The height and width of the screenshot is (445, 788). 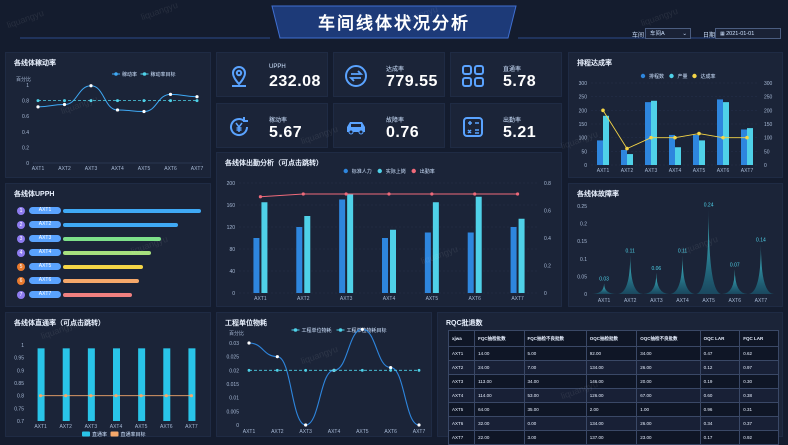 What do you see at coordinates (231, 184) in the screenshot?
I see `y-tick-label: 200` at bounding box center [231, 184].